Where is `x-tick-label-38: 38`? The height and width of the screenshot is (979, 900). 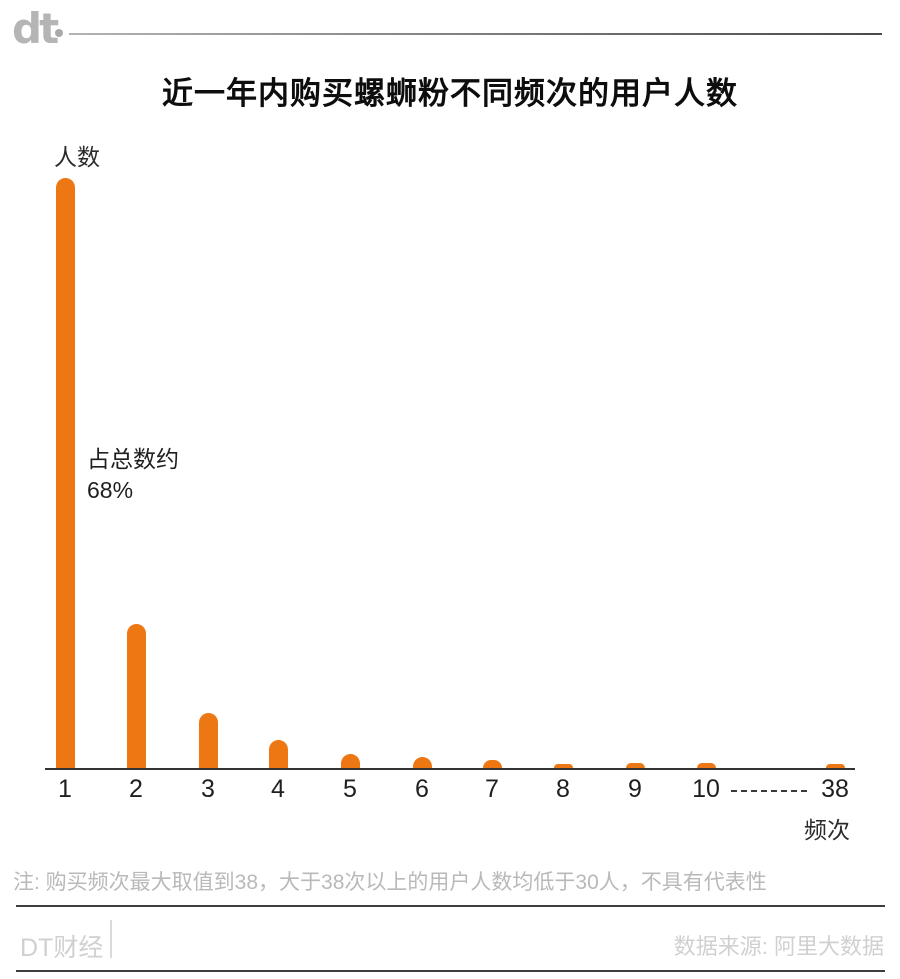
x-tick-label-38: 38 is located at coordinates (835, 789).